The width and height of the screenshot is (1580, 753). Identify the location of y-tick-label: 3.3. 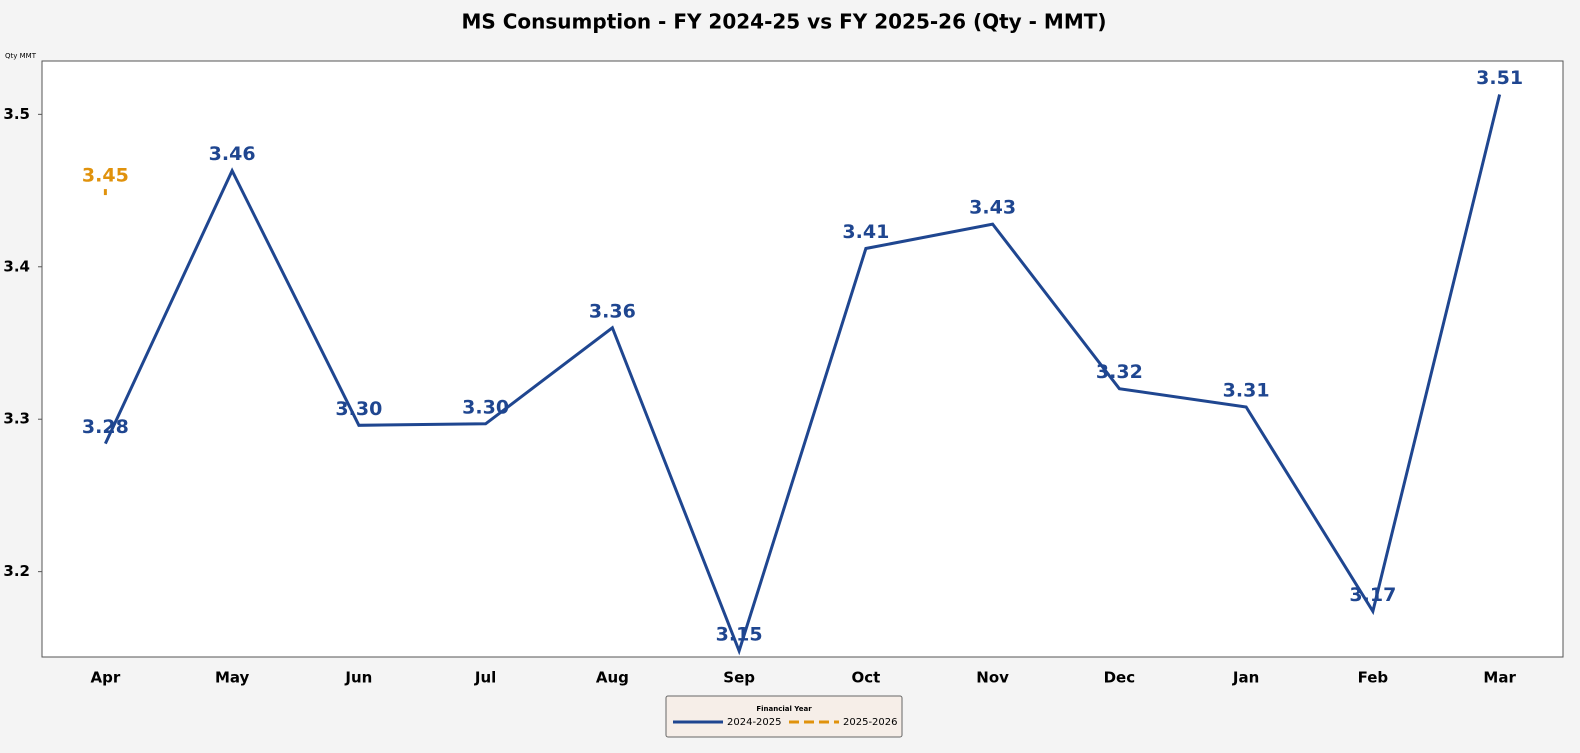
(16, 419).